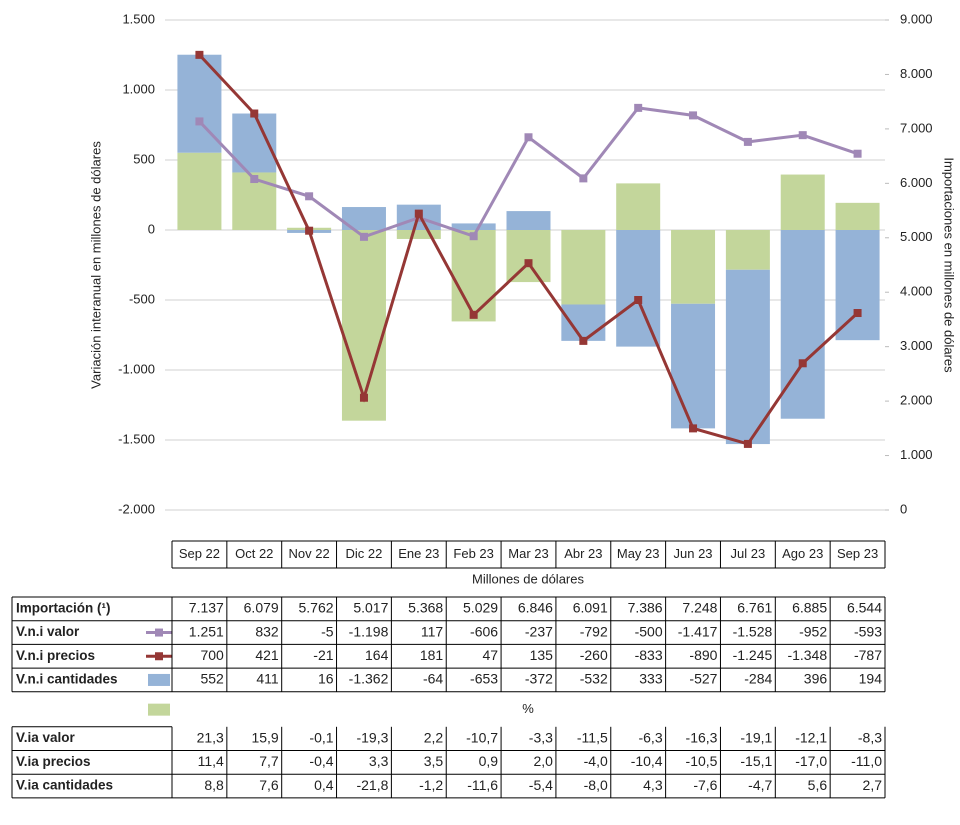 The width and height of the screenshot is (960, 825). What do you see at coordinates (136, 508) in the screenshot?
I see `y-tick-label: -2.000` at bounding box center [136, 508].